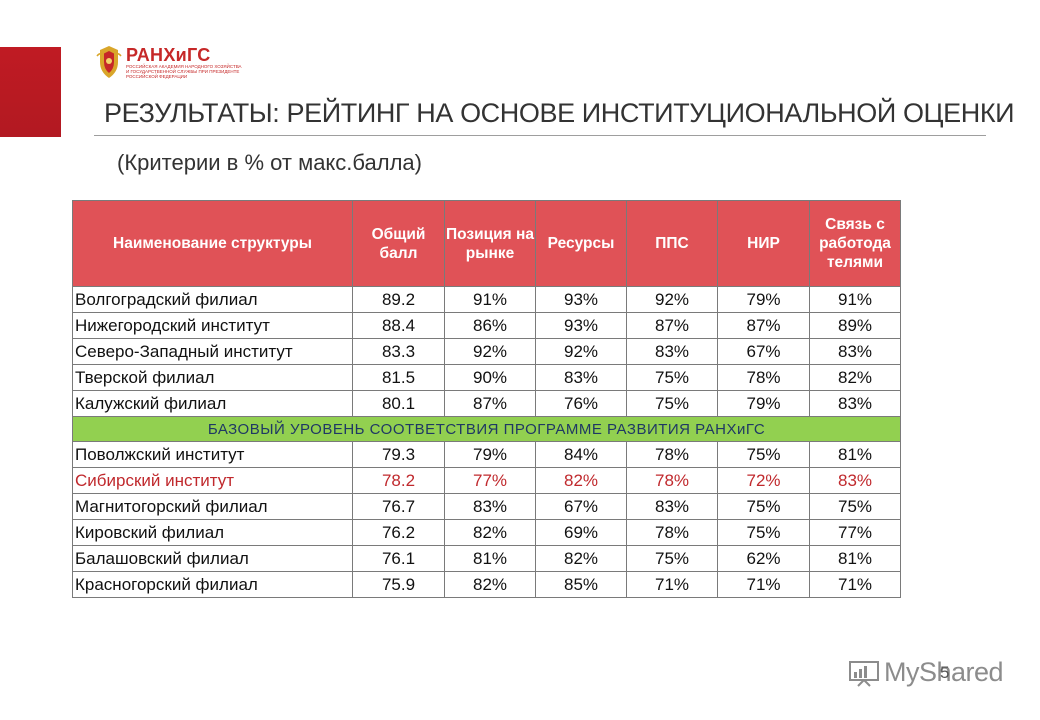 Image resolution: width=1040 pixels, height=720 pixels. What do you see at coordinates (490, 377) in the screenshot?
I see `value-cell: 90%` at bounding box center [490, 377].